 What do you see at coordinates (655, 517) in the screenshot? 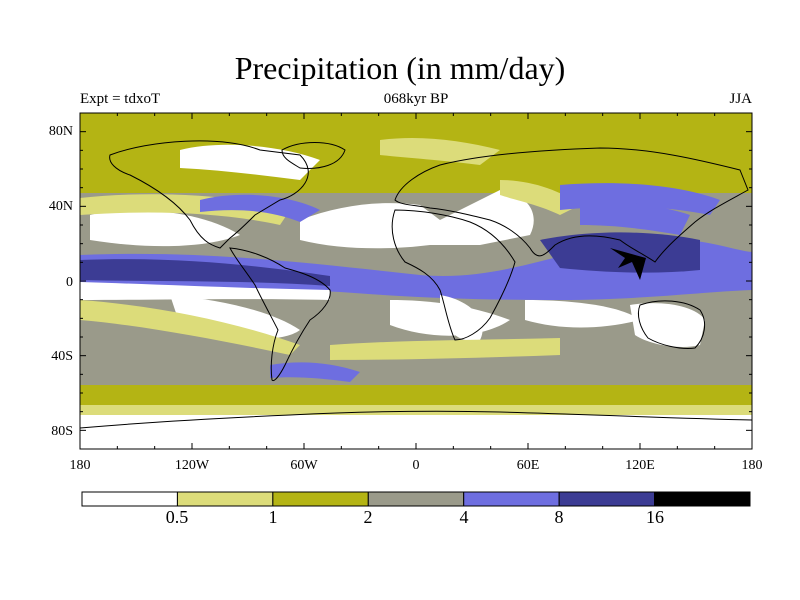
I see `colorbar-label-16: 16` at bounding box center [655, 517].